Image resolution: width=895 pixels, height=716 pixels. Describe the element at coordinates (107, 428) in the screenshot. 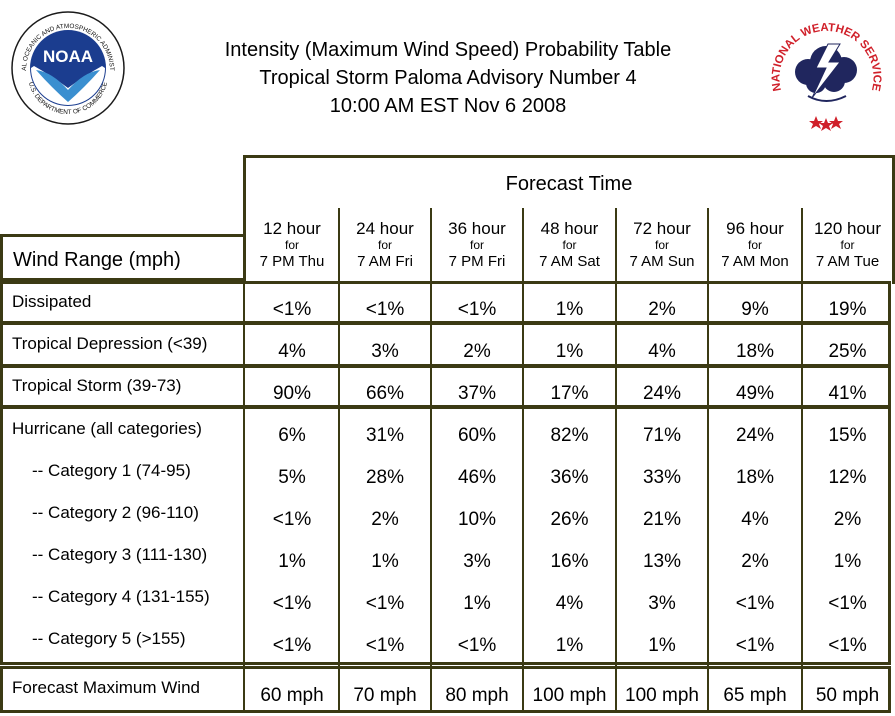

I see `row-label-hurricane: Hurricane (all categories)` at that location.